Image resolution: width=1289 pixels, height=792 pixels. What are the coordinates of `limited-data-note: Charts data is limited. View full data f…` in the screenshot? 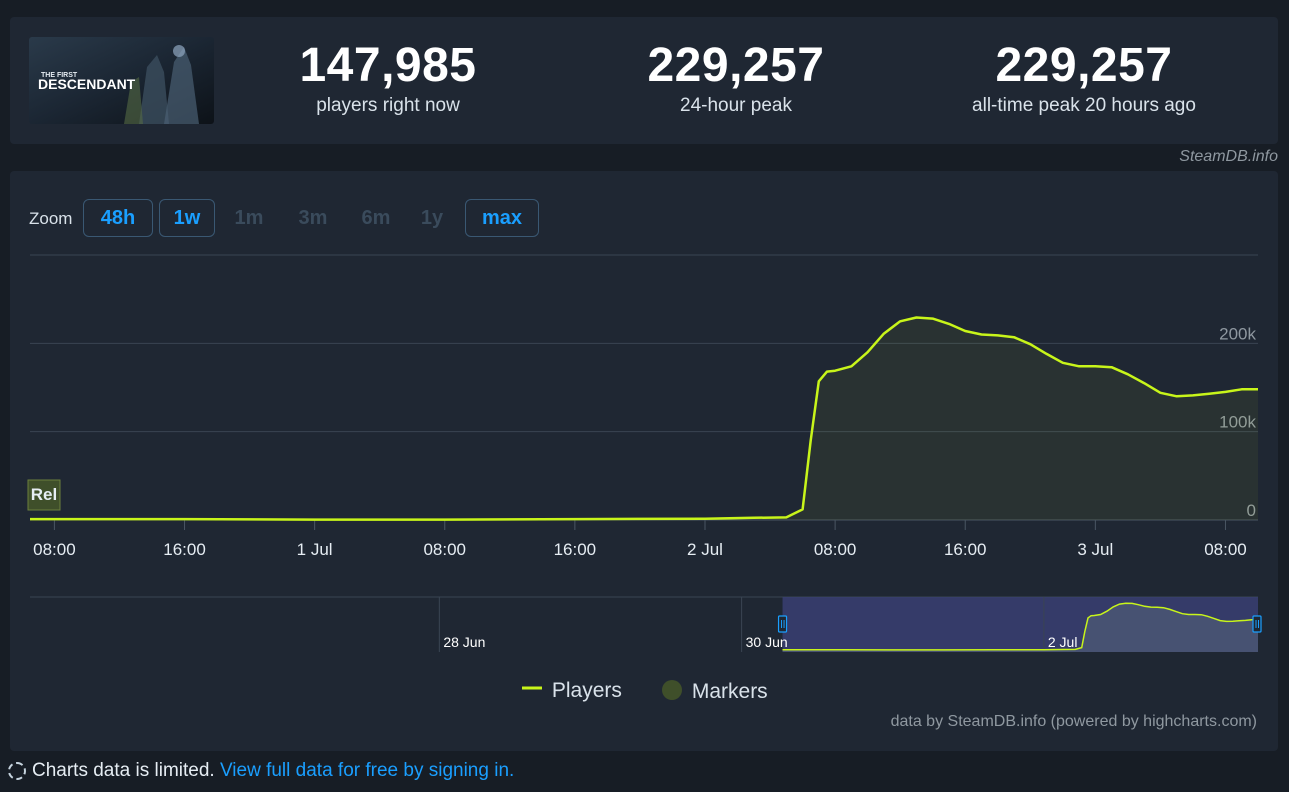 It's located at (261, 771).